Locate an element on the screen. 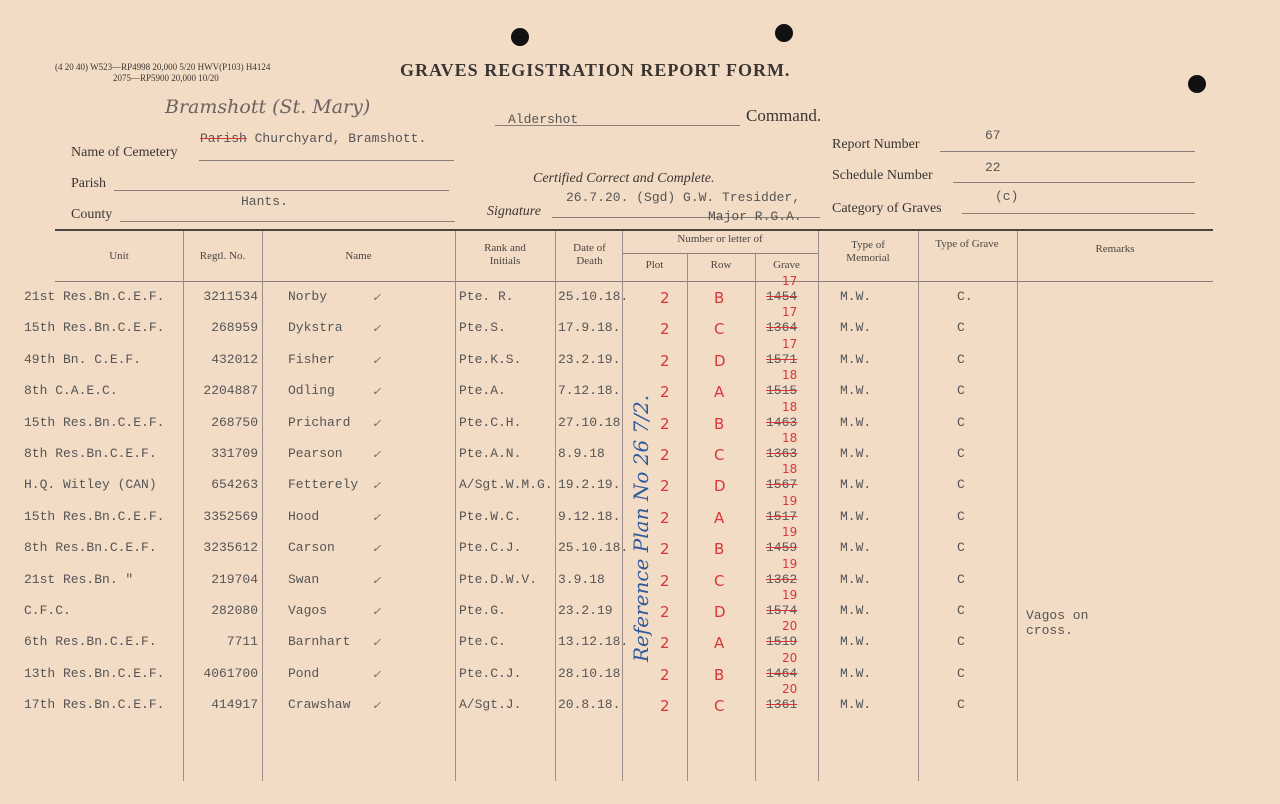 Image resolution: width=1280 pixels, height=804 pixels. cell-rank: Pte.G. is located at coordinates (482, 610).